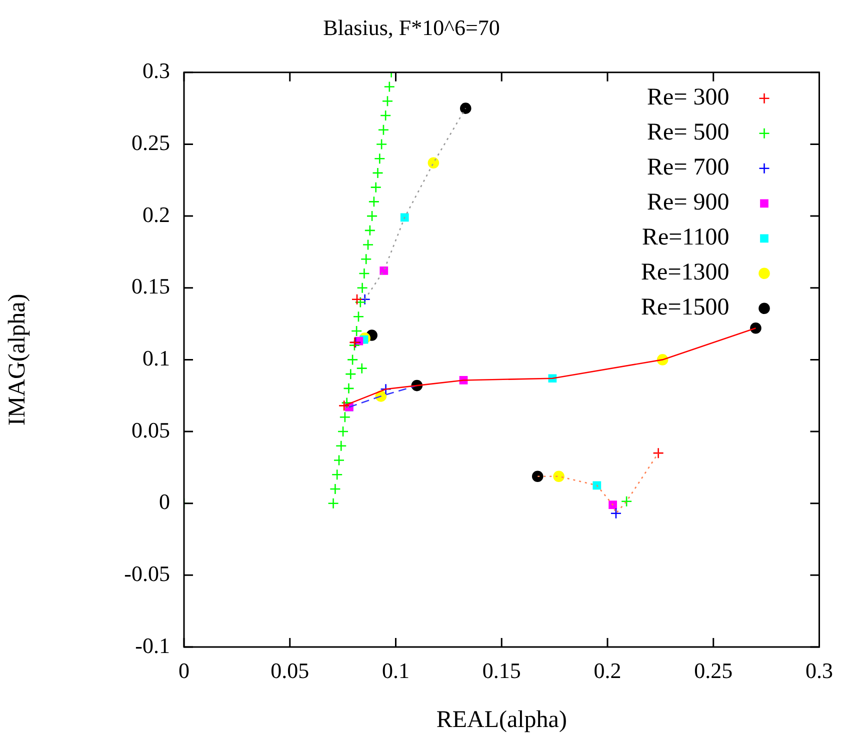 The width and height of the screenshot is (845, 747). I want to click on y-tick-label: 0.1, so click(156, 357).